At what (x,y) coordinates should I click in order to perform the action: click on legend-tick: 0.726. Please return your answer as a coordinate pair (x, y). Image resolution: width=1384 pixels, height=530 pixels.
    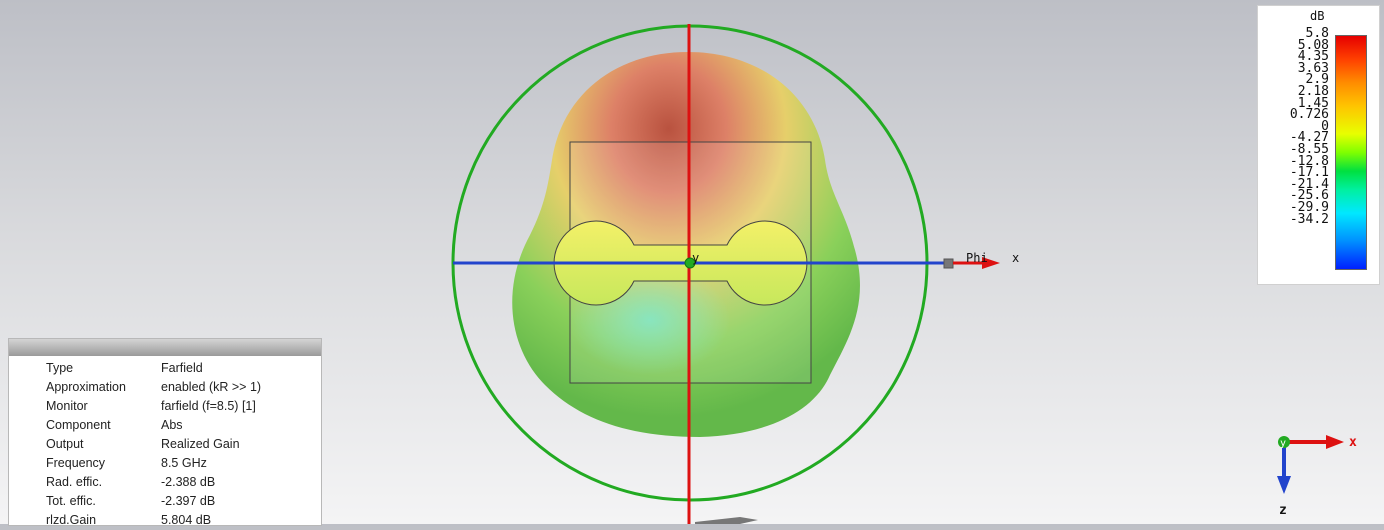
    Looking at the image, I should click on (1309, 115).